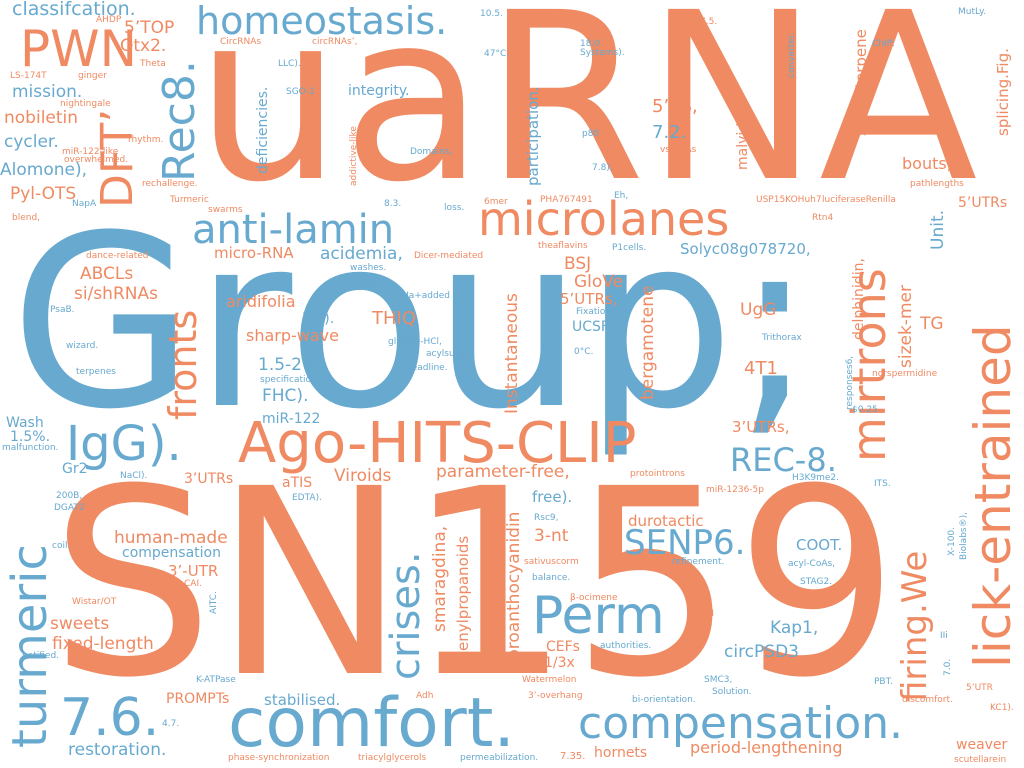 The image size is (1024, 768). Describe the element at coordinates (392, 758) in the screenshot. I see `micro-triacylglycerols: triacylglycerols` at that location.